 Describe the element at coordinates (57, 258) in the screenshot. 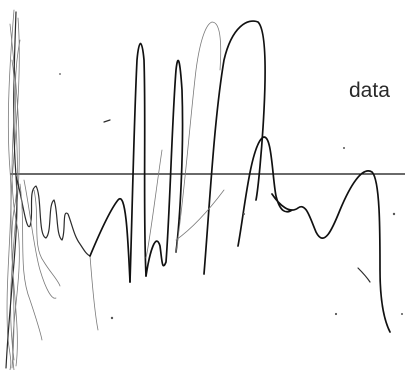

I see `left-squiggle` at that location.